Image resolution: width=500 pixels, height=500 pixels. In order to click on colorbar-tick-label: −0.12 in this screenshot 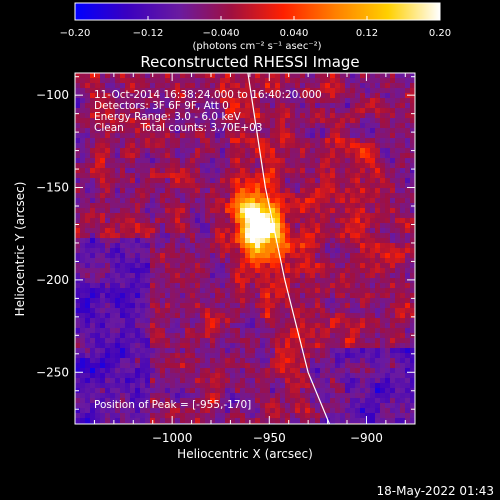, I will do `click(148, 33)`.